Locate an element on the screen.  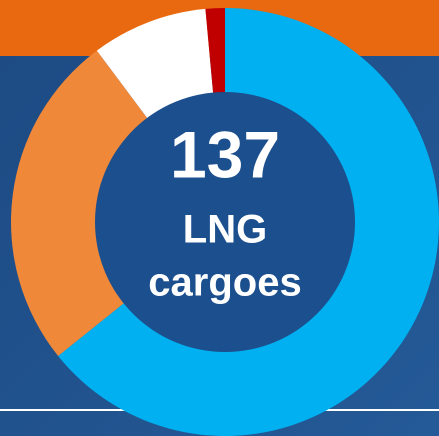
center-label: cargoes is located at coordinates (224, 283).